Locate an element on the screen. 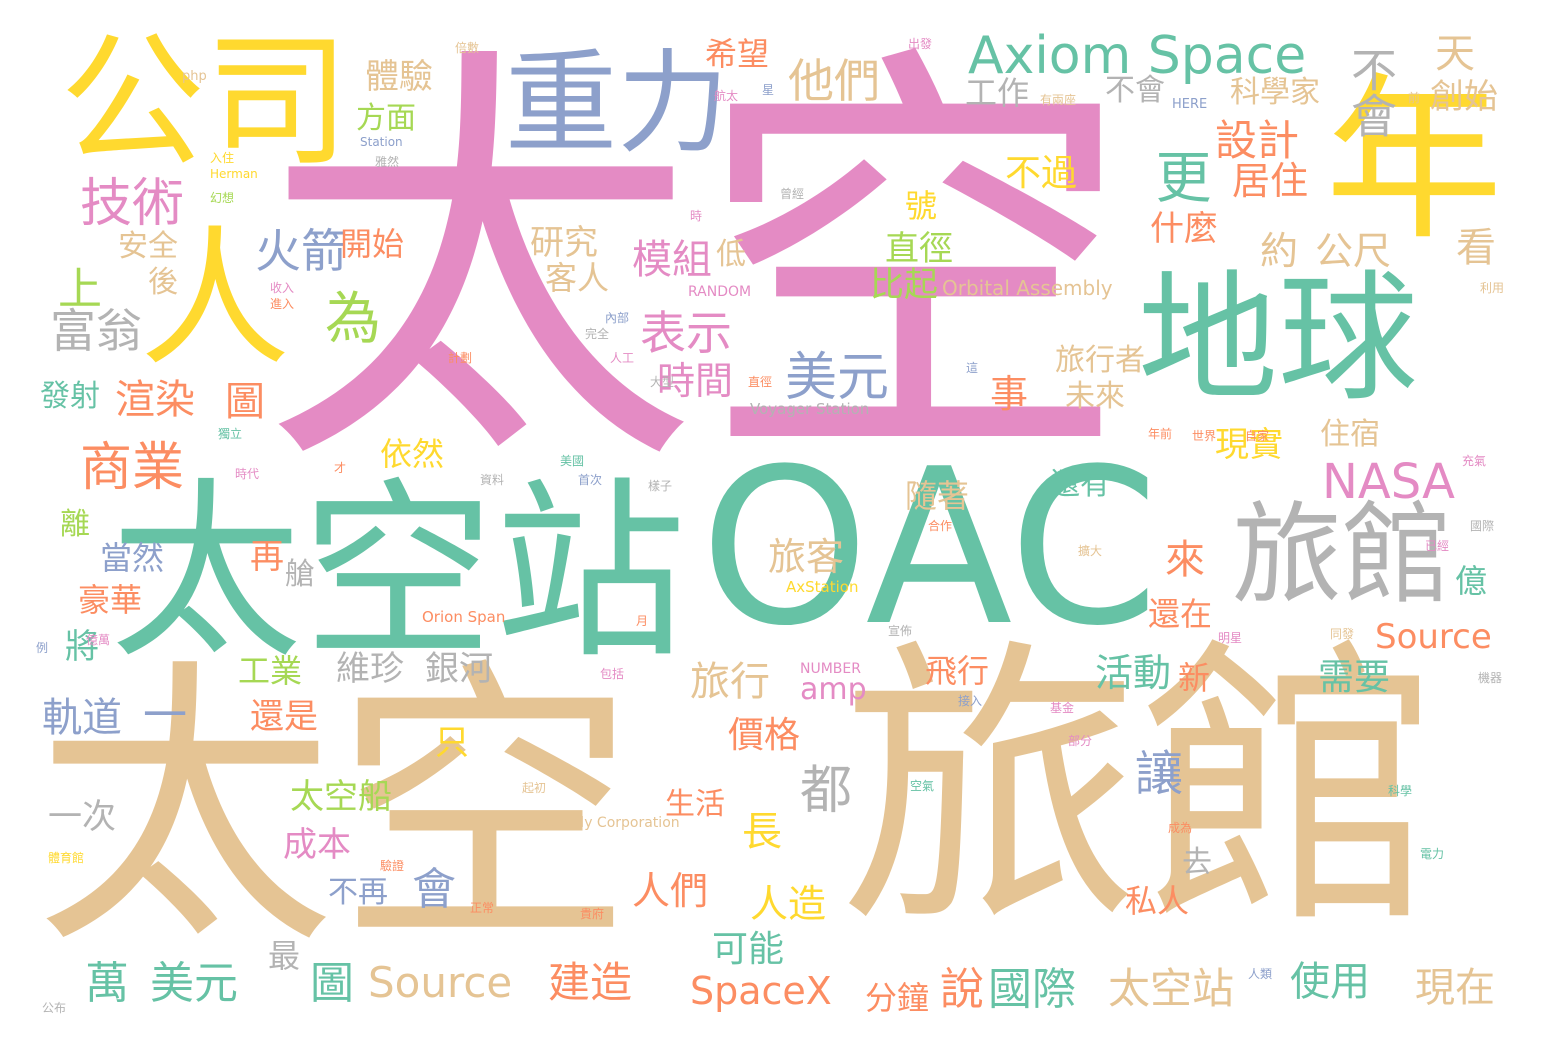 The width and height of the screenshot is (1548, 1052). word-oac: OAC is located at coordinates (929, 547).